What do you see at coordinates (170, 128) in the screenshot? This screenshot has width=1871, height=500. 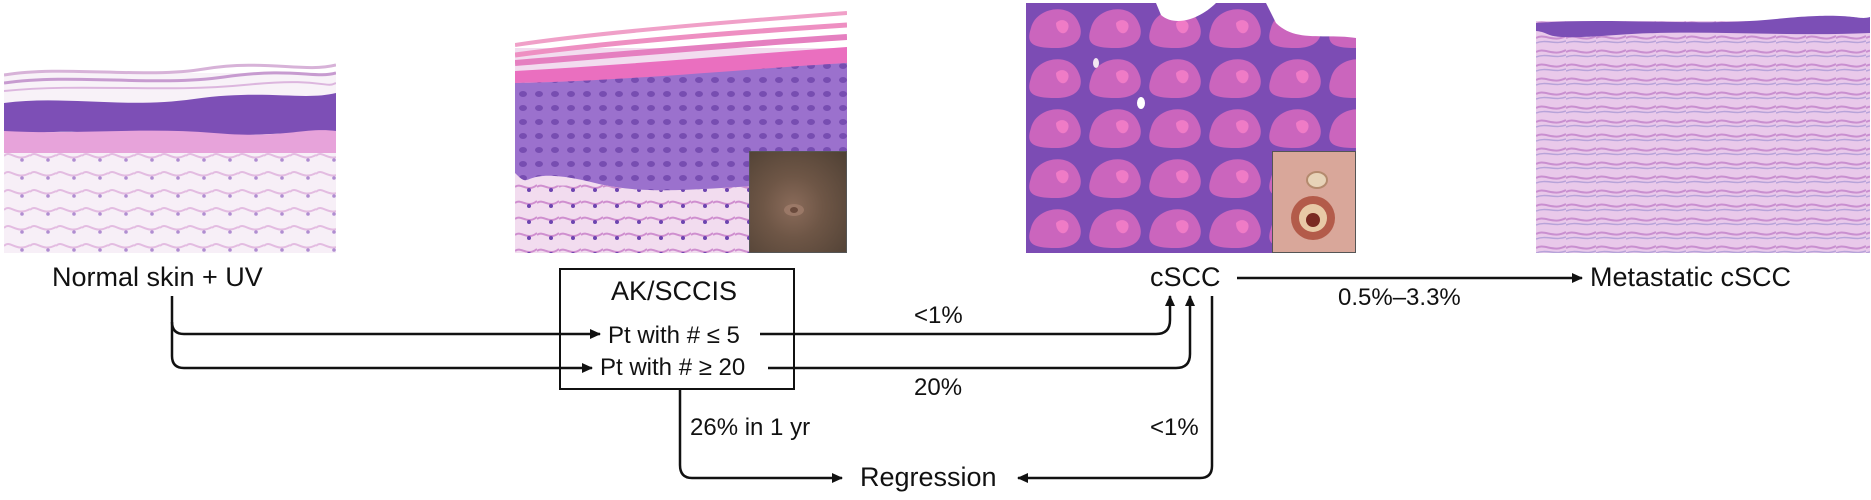 I see `normal-skin-histology-image` at bounding box center [170, 128].